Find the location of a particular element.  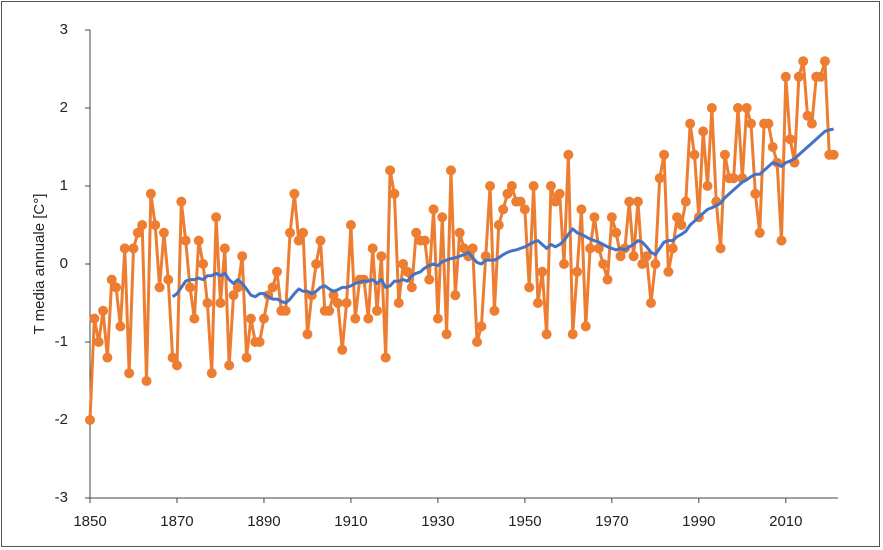

x-tick-label: 2010 is located at coordinates (785, 521).